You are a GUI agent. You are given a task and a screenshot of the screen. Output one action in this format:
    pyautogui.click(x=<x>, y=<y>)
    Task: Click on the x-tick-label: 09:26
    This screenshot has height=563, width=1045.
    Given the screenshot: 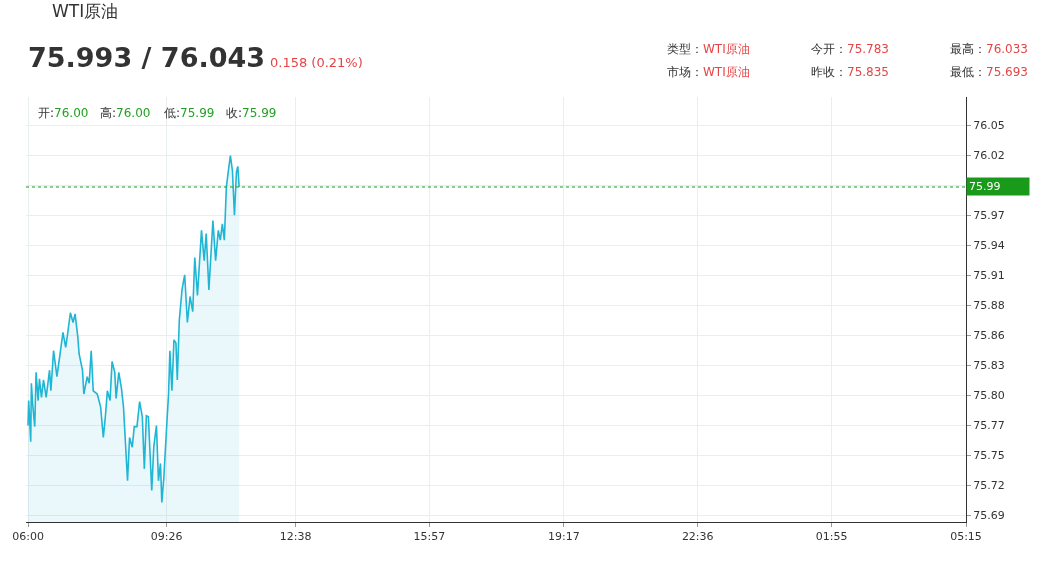 What is the action you would take?
    pyautogui.click(x=166, y=537)
    